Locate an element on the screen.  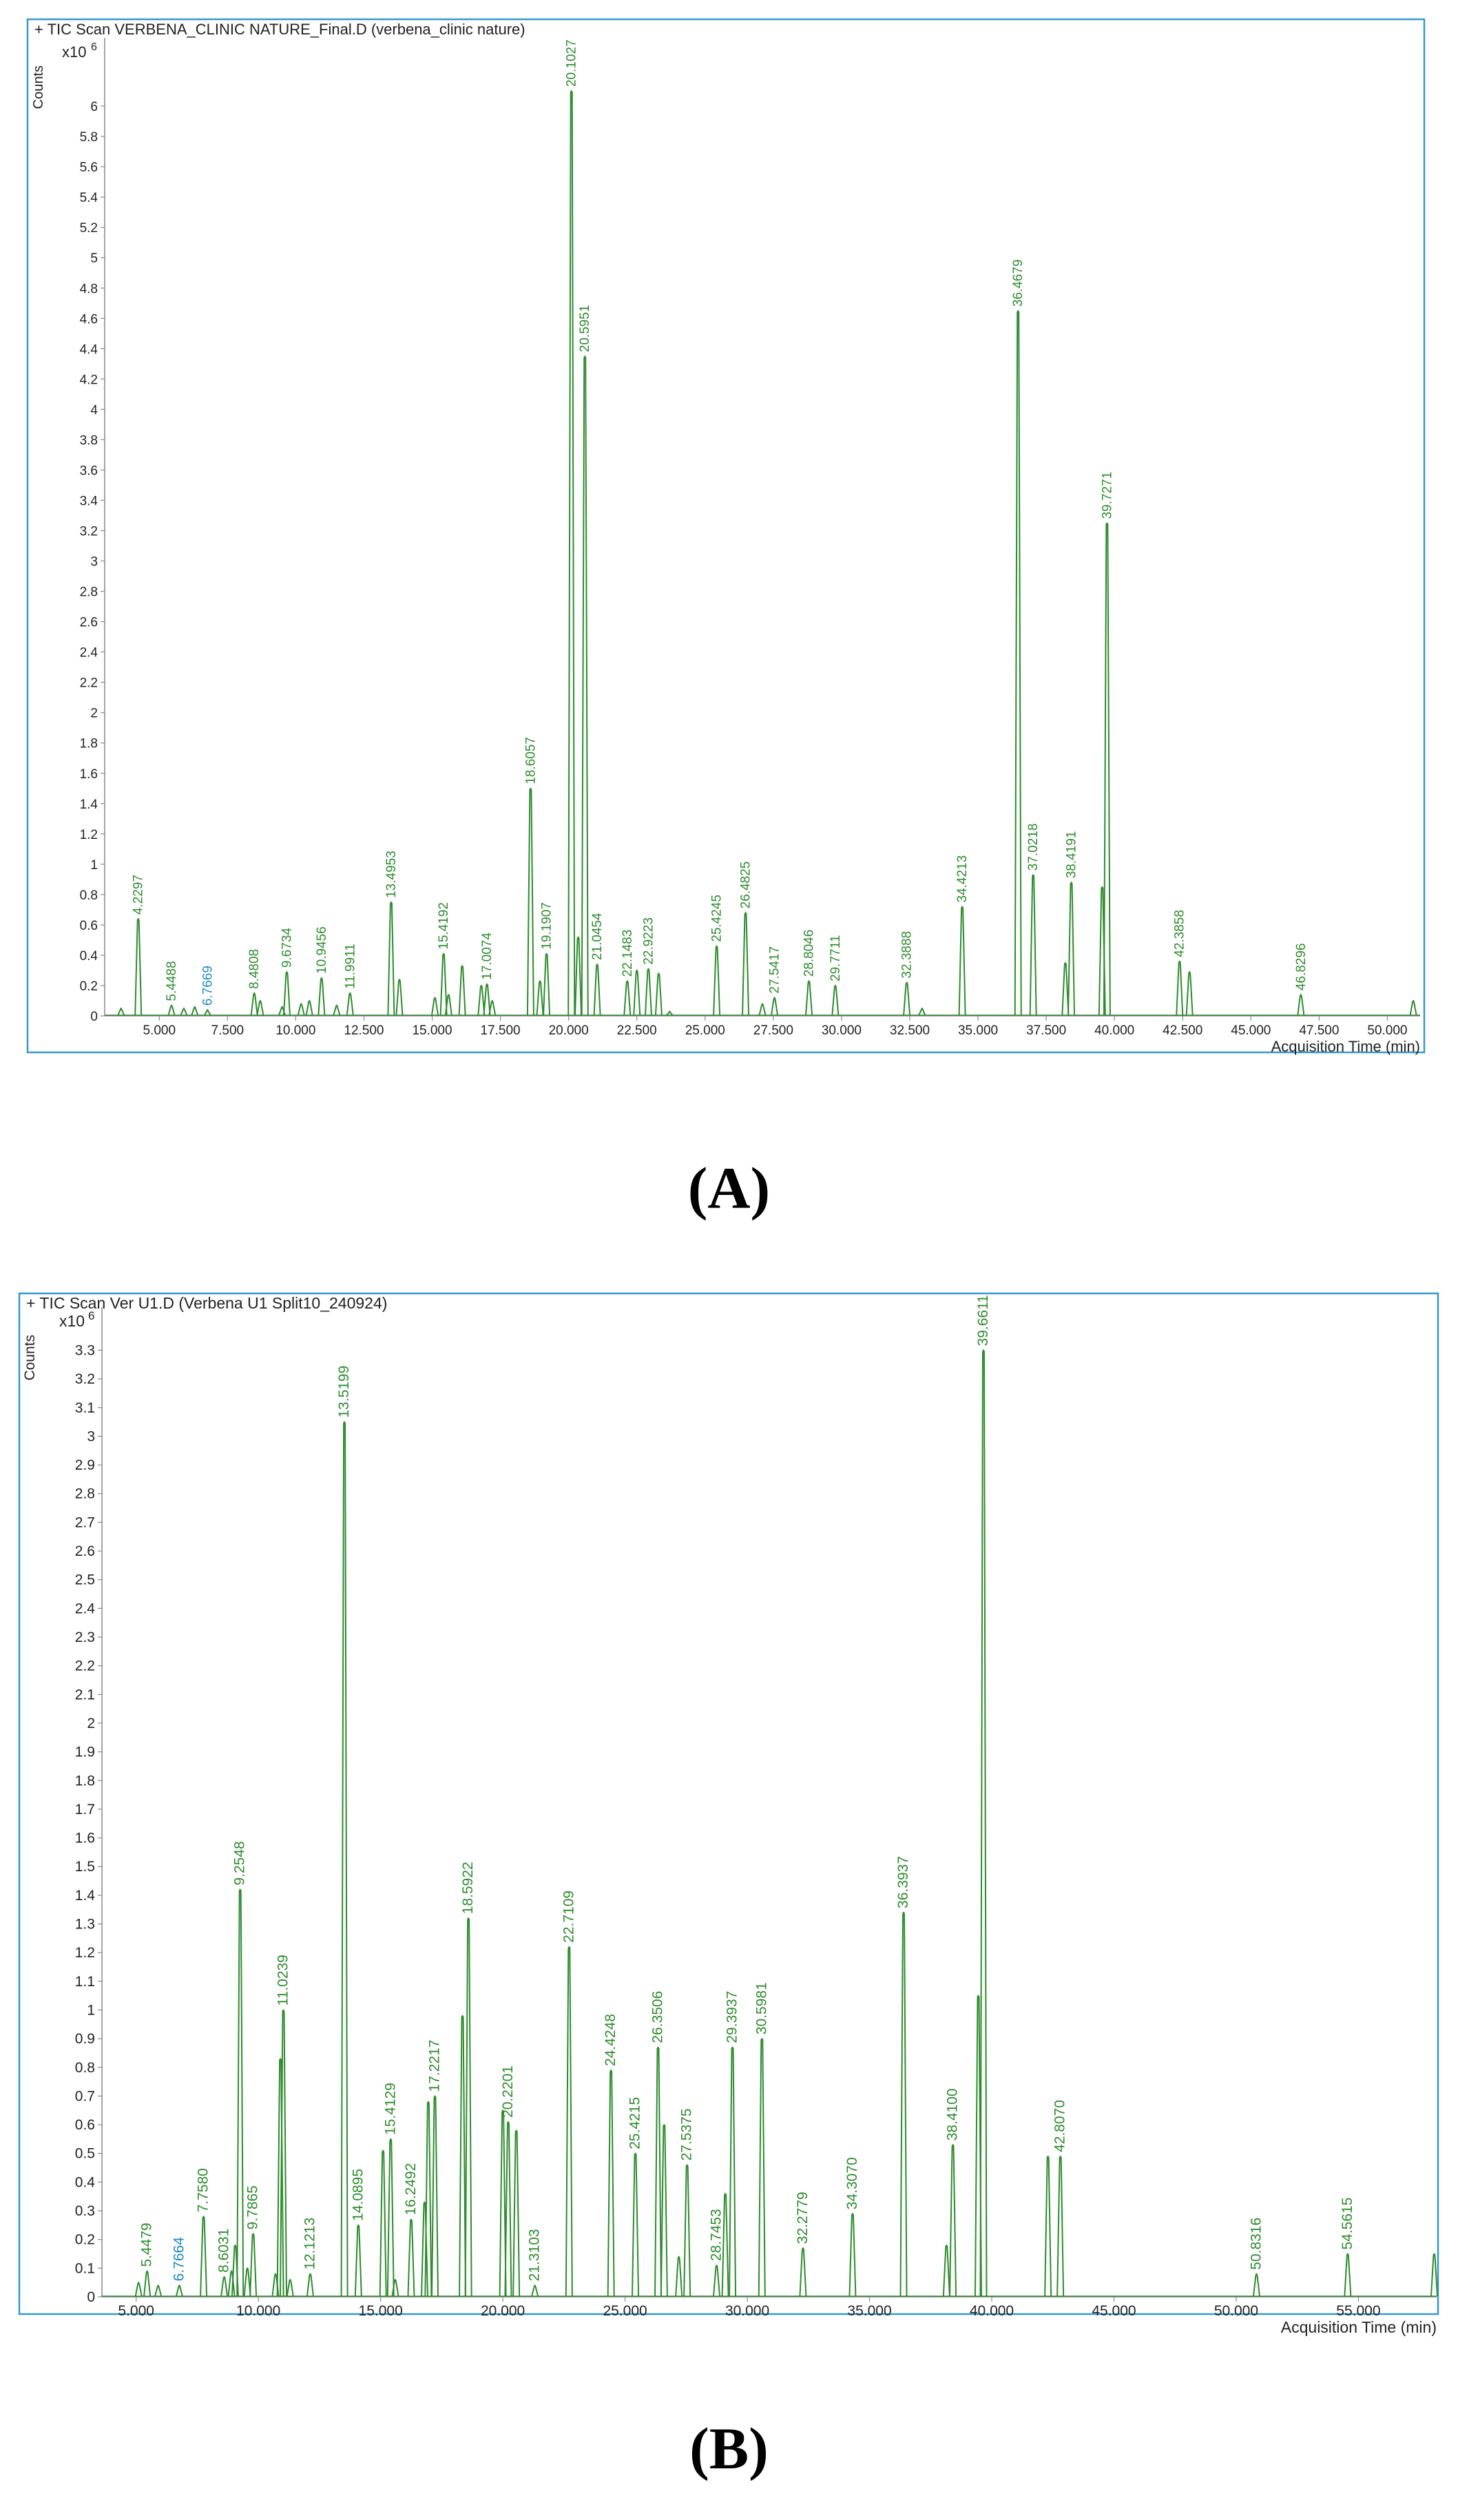
peak-label: 17.0074 is located at coordinates (487, 956).